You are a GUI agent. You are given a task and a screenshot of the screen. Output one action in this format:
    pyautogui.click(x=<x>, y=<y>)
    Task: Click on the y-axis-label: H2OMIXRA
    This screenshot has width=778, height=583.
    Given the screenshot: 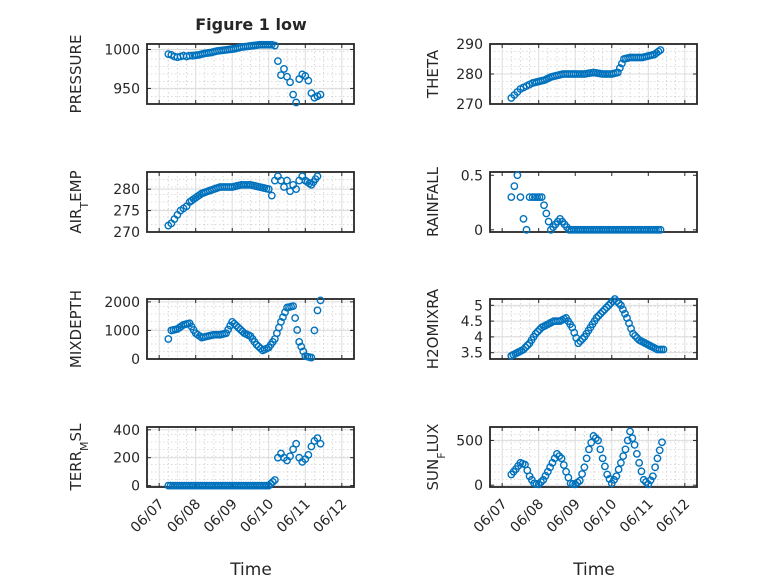 What is the action you would take?
    pyautogui.click(x=433, y=328)
    